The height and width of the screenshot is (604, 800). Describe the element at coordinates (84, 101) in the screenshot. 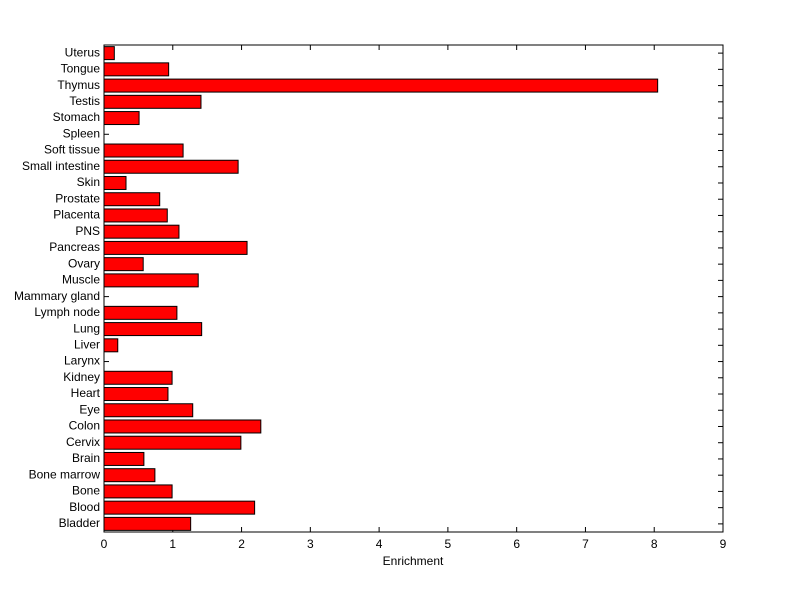

I see `y-tick-label: Testis` at that location.